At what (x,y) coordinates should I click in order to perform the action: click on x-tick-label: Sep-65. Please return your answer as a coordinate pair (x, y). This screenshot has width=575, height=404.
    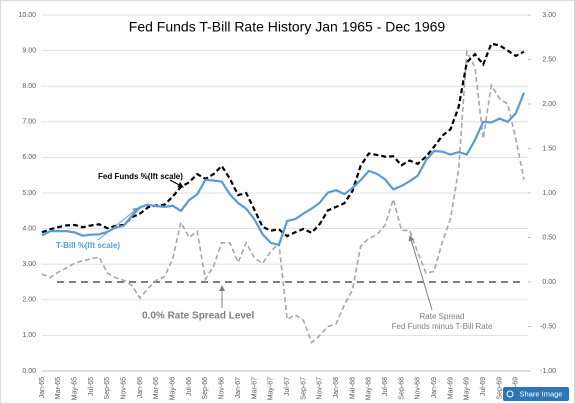
    Looking at the image, I should click on (107, 388).